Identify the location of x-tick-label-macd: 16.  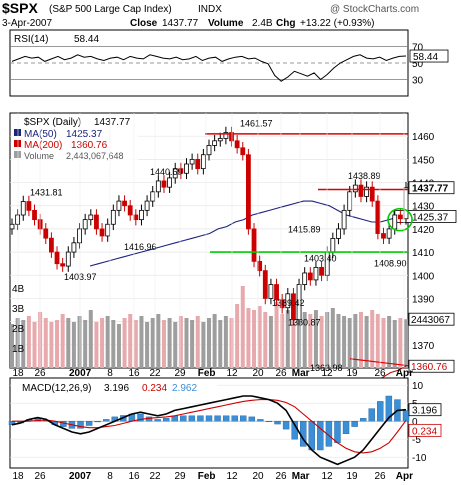
(135, 476).